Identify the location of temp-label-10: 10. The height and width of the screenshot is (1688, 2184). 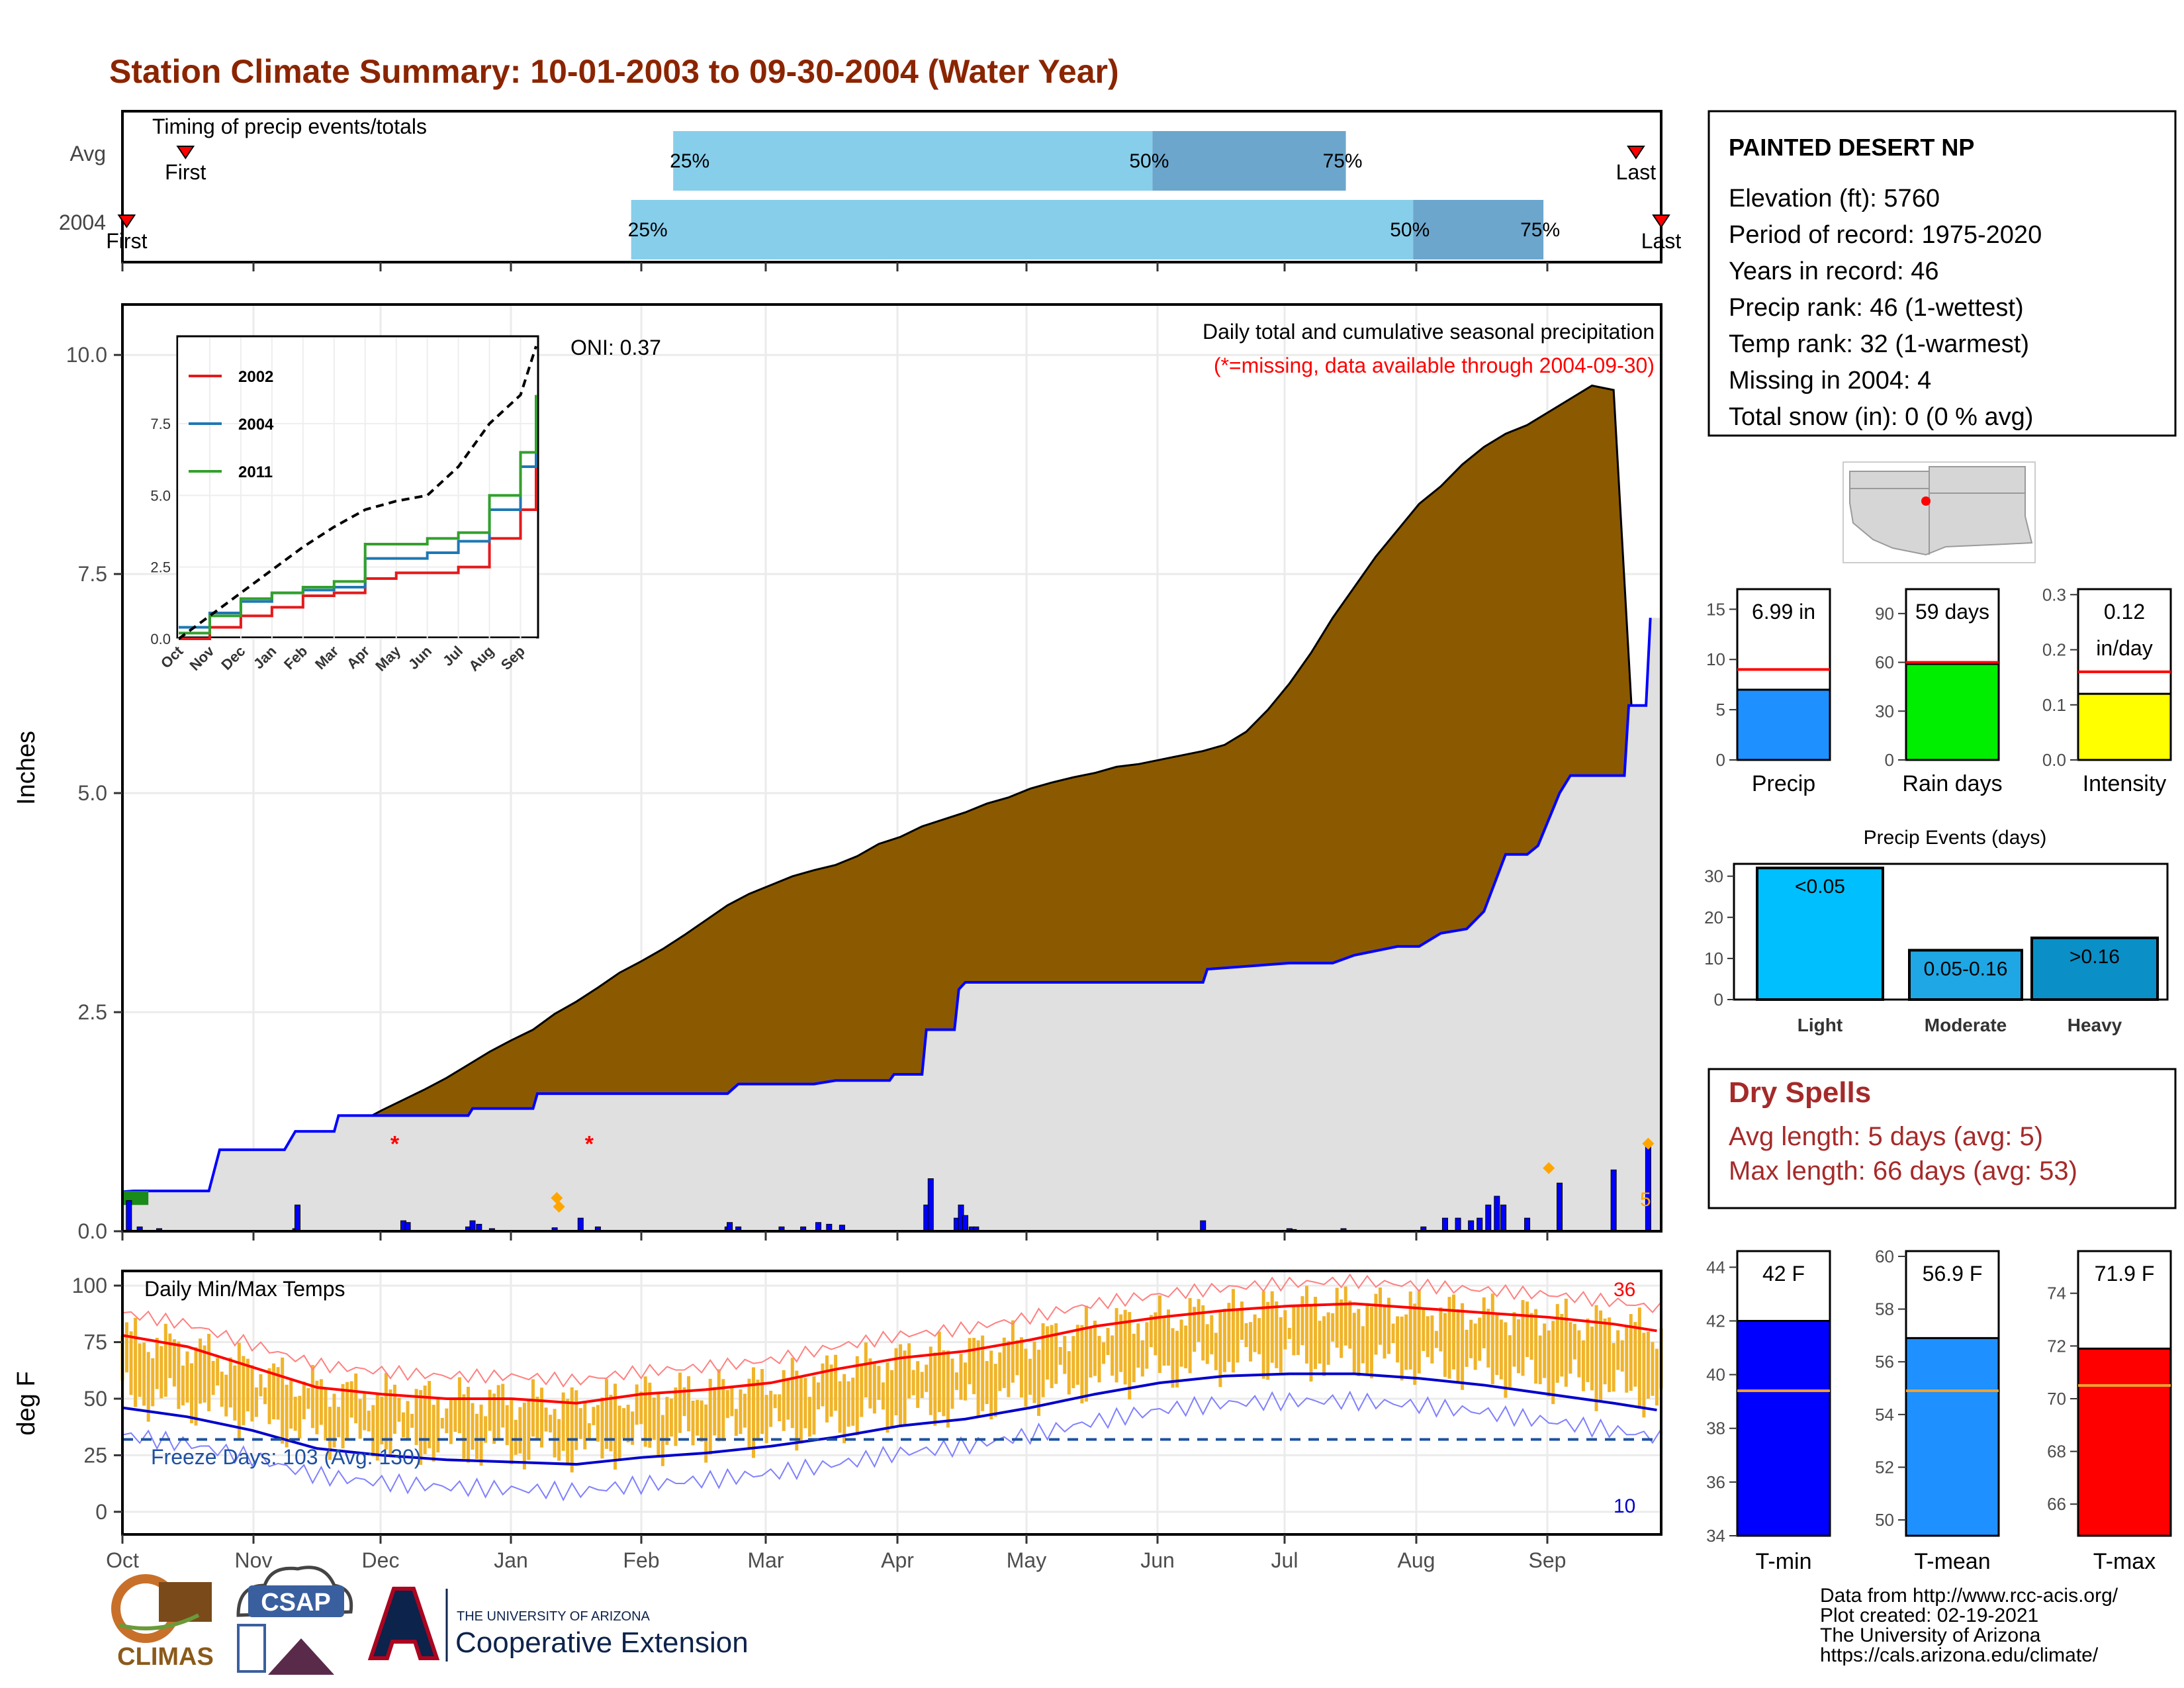
(1624, 1506).